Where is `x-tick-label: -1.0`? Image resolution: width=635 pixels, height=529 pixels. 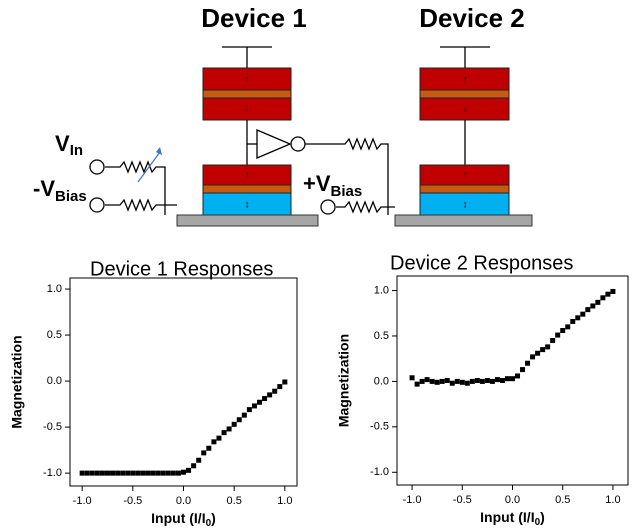
x-tick-label: -1.0 is located at coordinates (412, 500).